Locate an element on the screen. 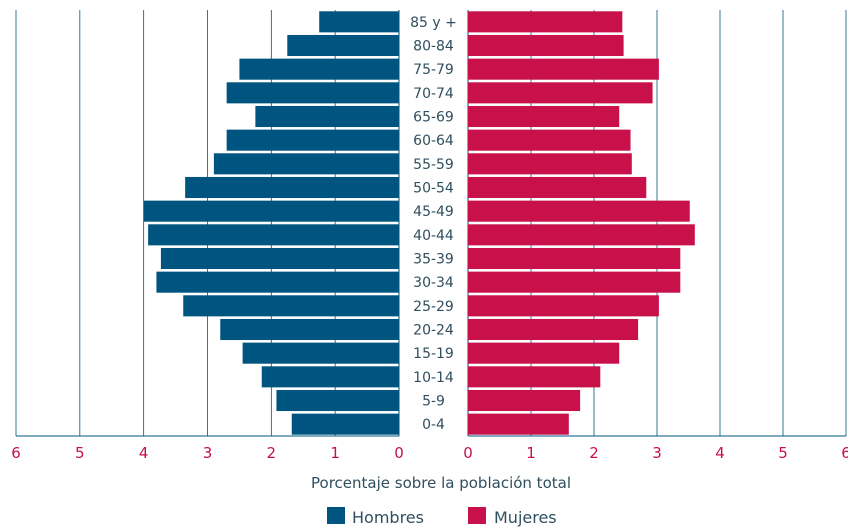  tick-label-right: 2 is located at coordinates (594, 453).